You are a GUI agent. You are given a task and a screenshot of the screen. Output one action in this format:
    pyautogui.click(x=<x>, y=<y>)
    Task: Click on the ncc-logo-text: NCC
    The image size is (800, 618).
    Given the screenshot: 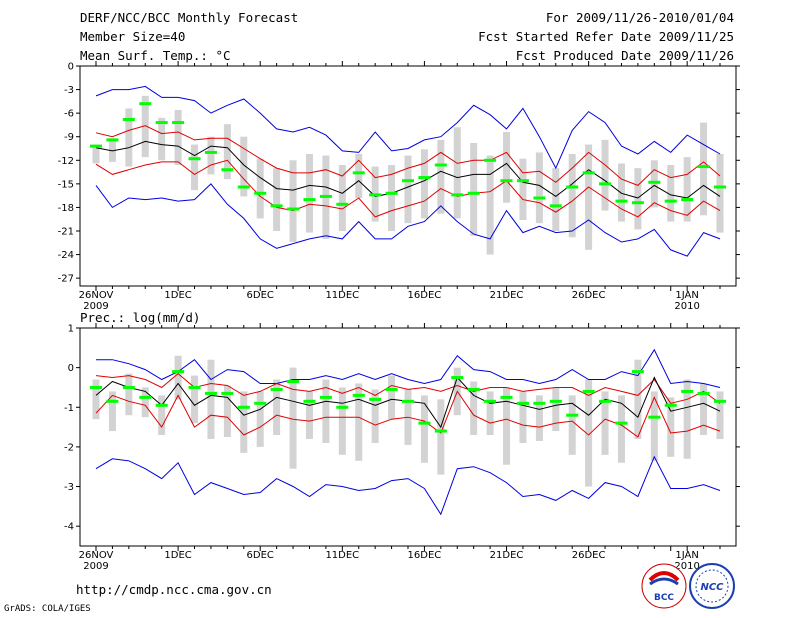 What is the action you would take?
    pyautogui.click(x=712, y=587)
    